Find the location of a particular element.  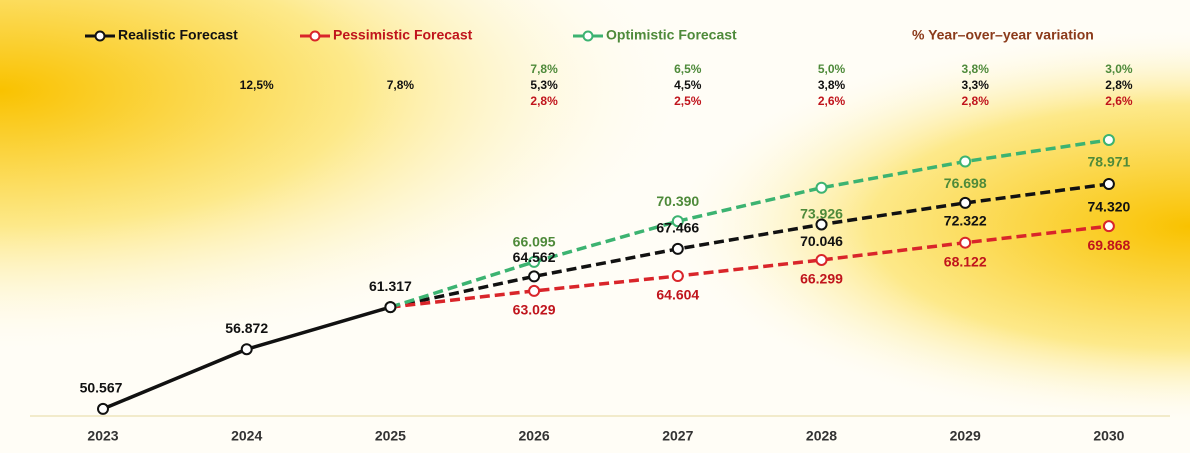

data-label: 63.029 is located at coordinates (534, 310).